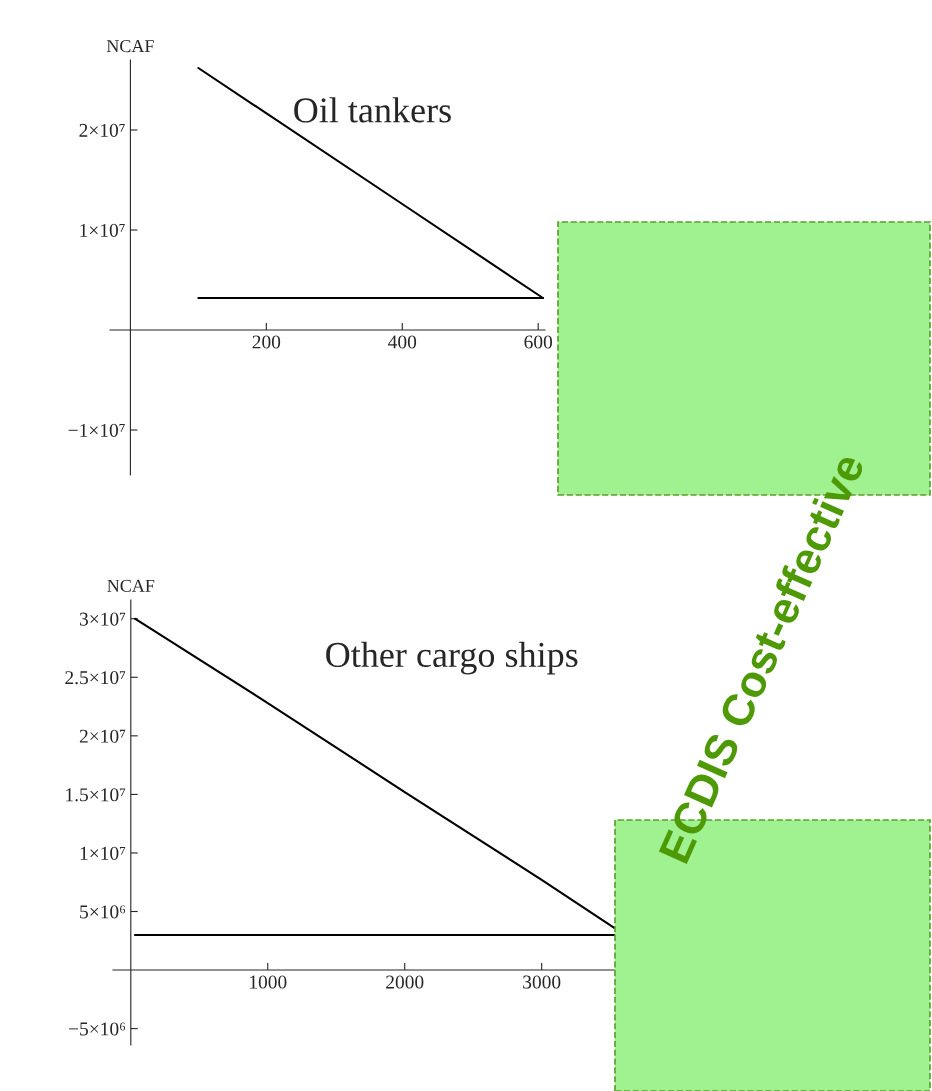 Image resolution: width=932 pixels, height=1091 pixels. Describe the element at coordinates (542, 982) in the screenshot. I see `x-tick-label: 3000` at that location.